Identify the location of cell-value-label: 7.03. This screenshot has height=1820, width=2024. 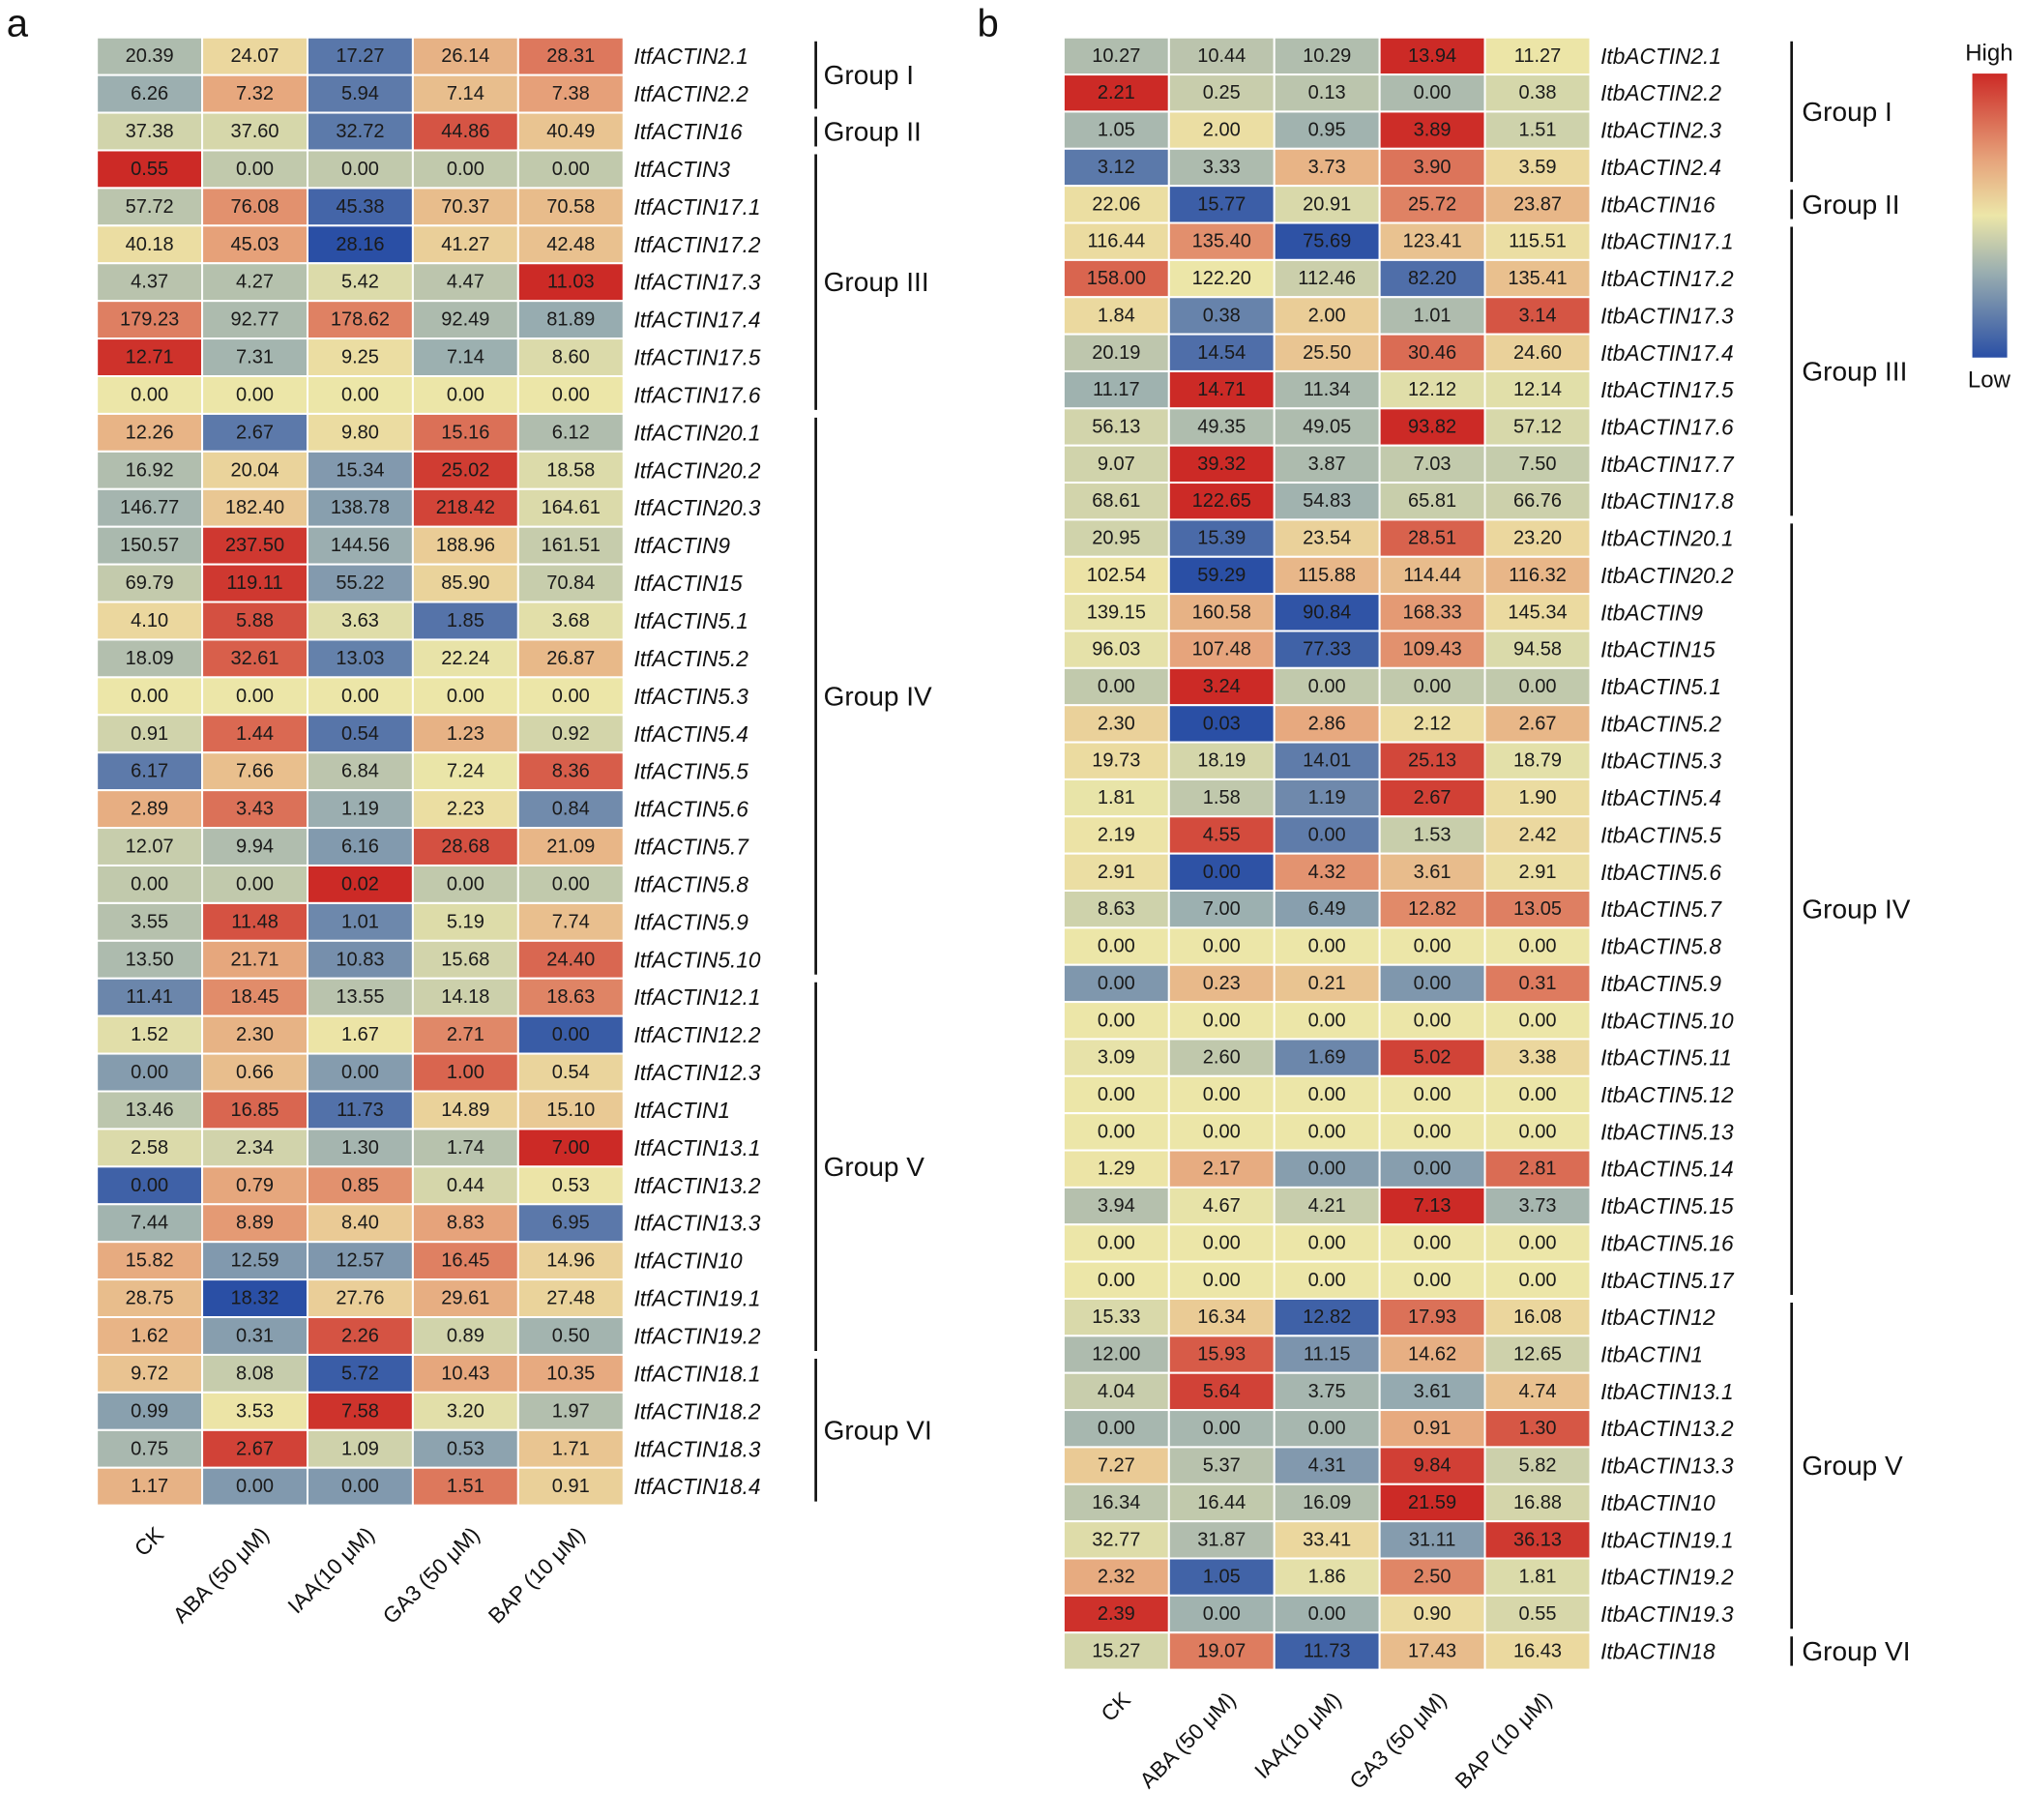
(1433, 465).